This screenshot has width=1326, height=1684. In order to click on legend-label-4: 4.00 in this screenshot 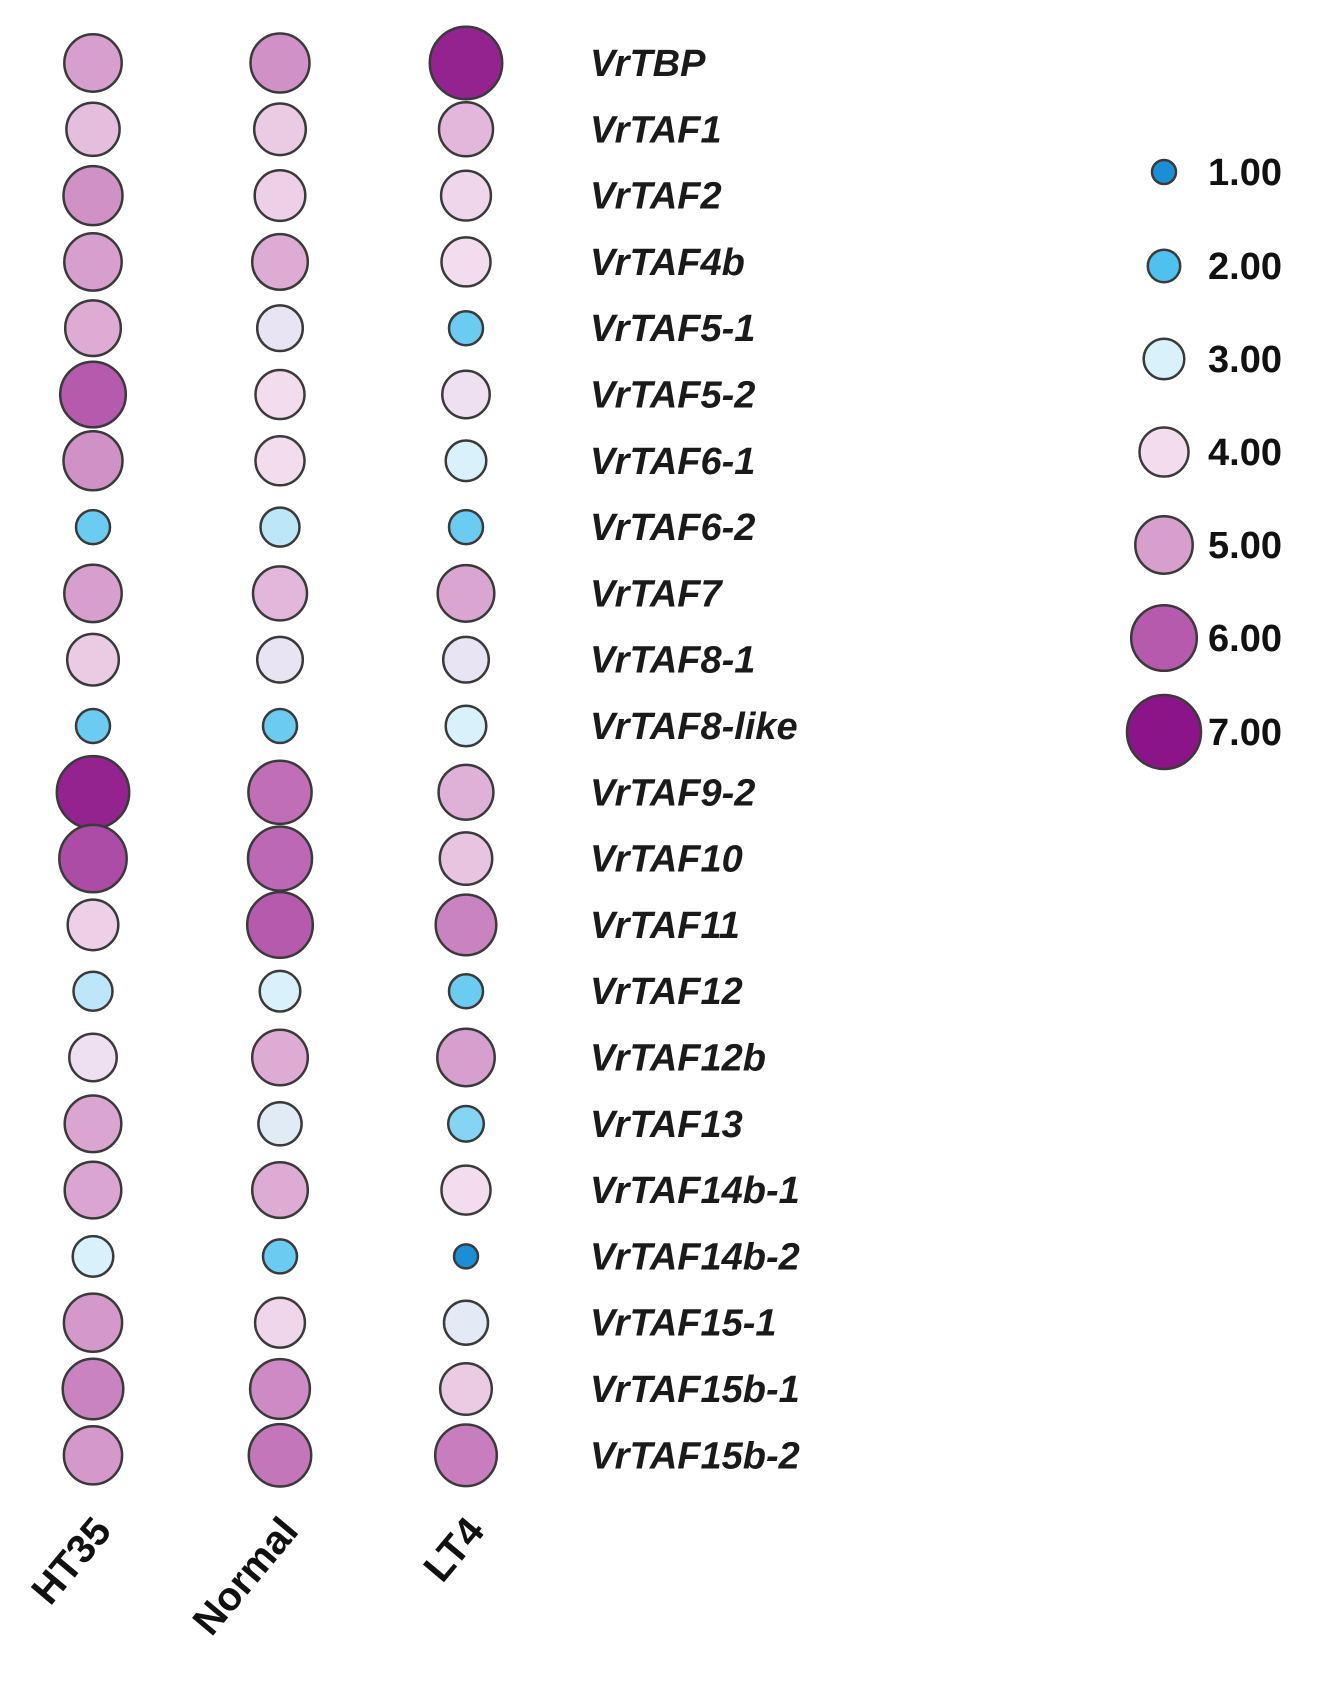, I will do `click(1245, 453)`.